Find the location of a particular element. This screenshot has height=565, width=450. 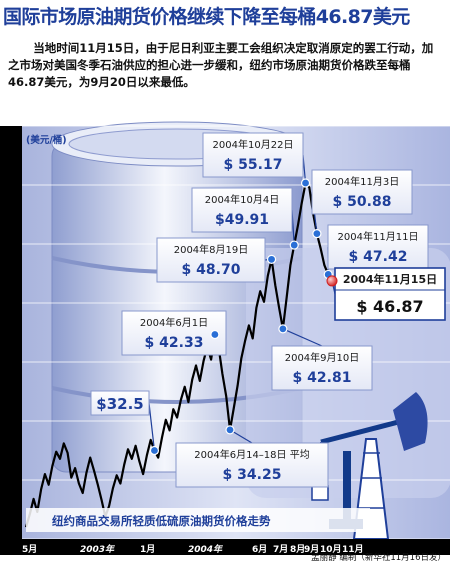

callout-date: 2004年6月1日 is located at coordinates (174, 322).